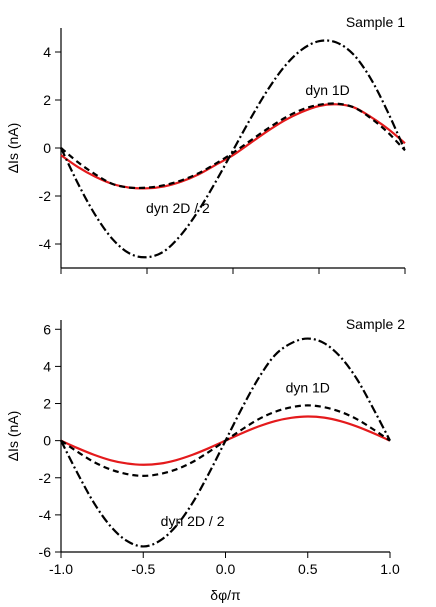 The image size is (436, 607). I want to click on series-dashed-line, so click(233, 146).